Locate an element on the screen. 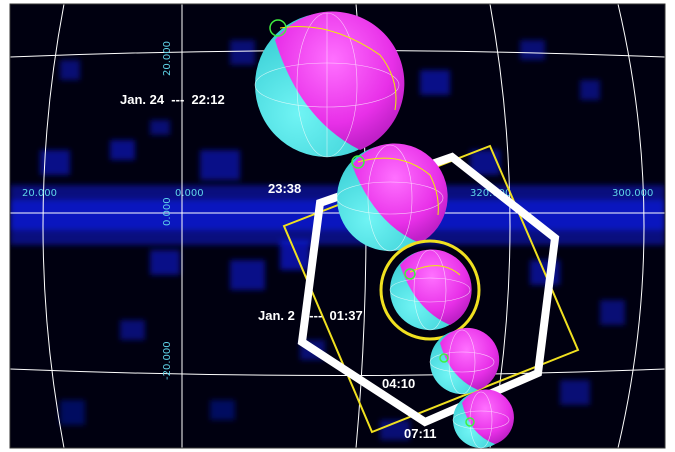 The width and height of the screenshot is (675, 452). lon-label-300: 300.000 is located at coordinates (632, 193).